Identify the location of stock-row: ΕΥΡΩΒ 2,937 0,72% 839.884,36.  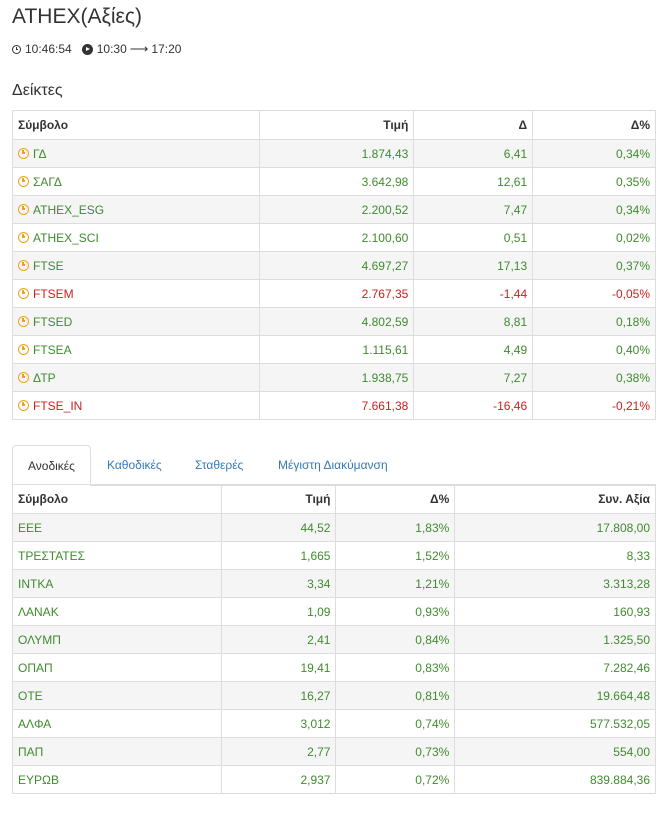
(334, 779).